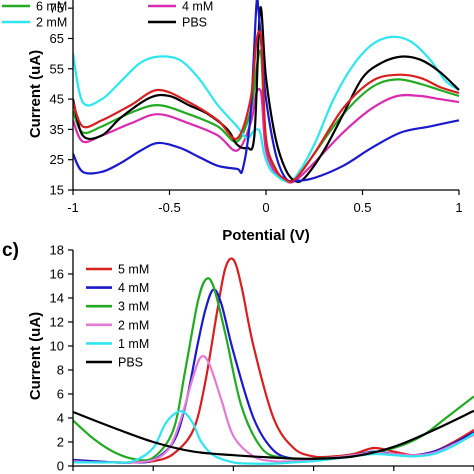  I want to click on y-tick-label: 8, so click(60, 370).